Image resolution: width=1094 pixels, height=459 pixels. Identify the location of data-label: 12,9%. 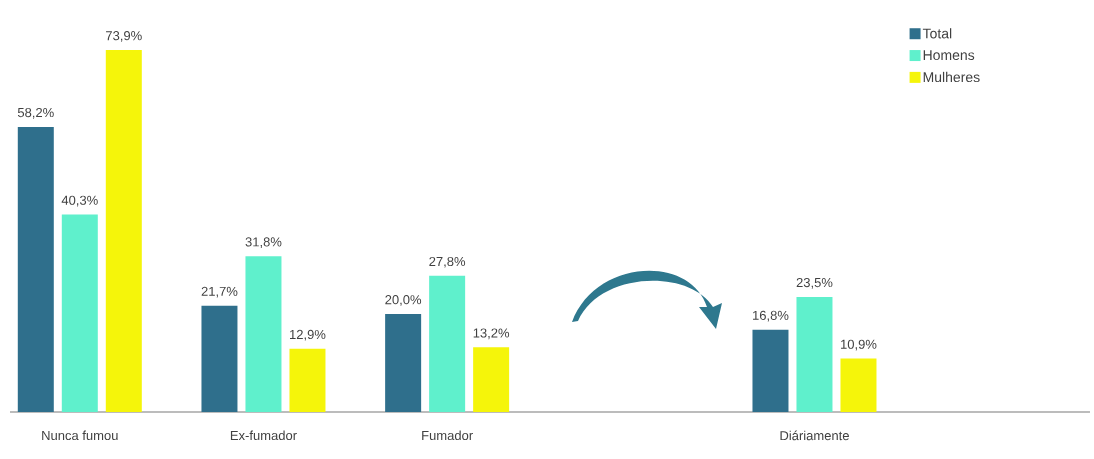
(308, 335).